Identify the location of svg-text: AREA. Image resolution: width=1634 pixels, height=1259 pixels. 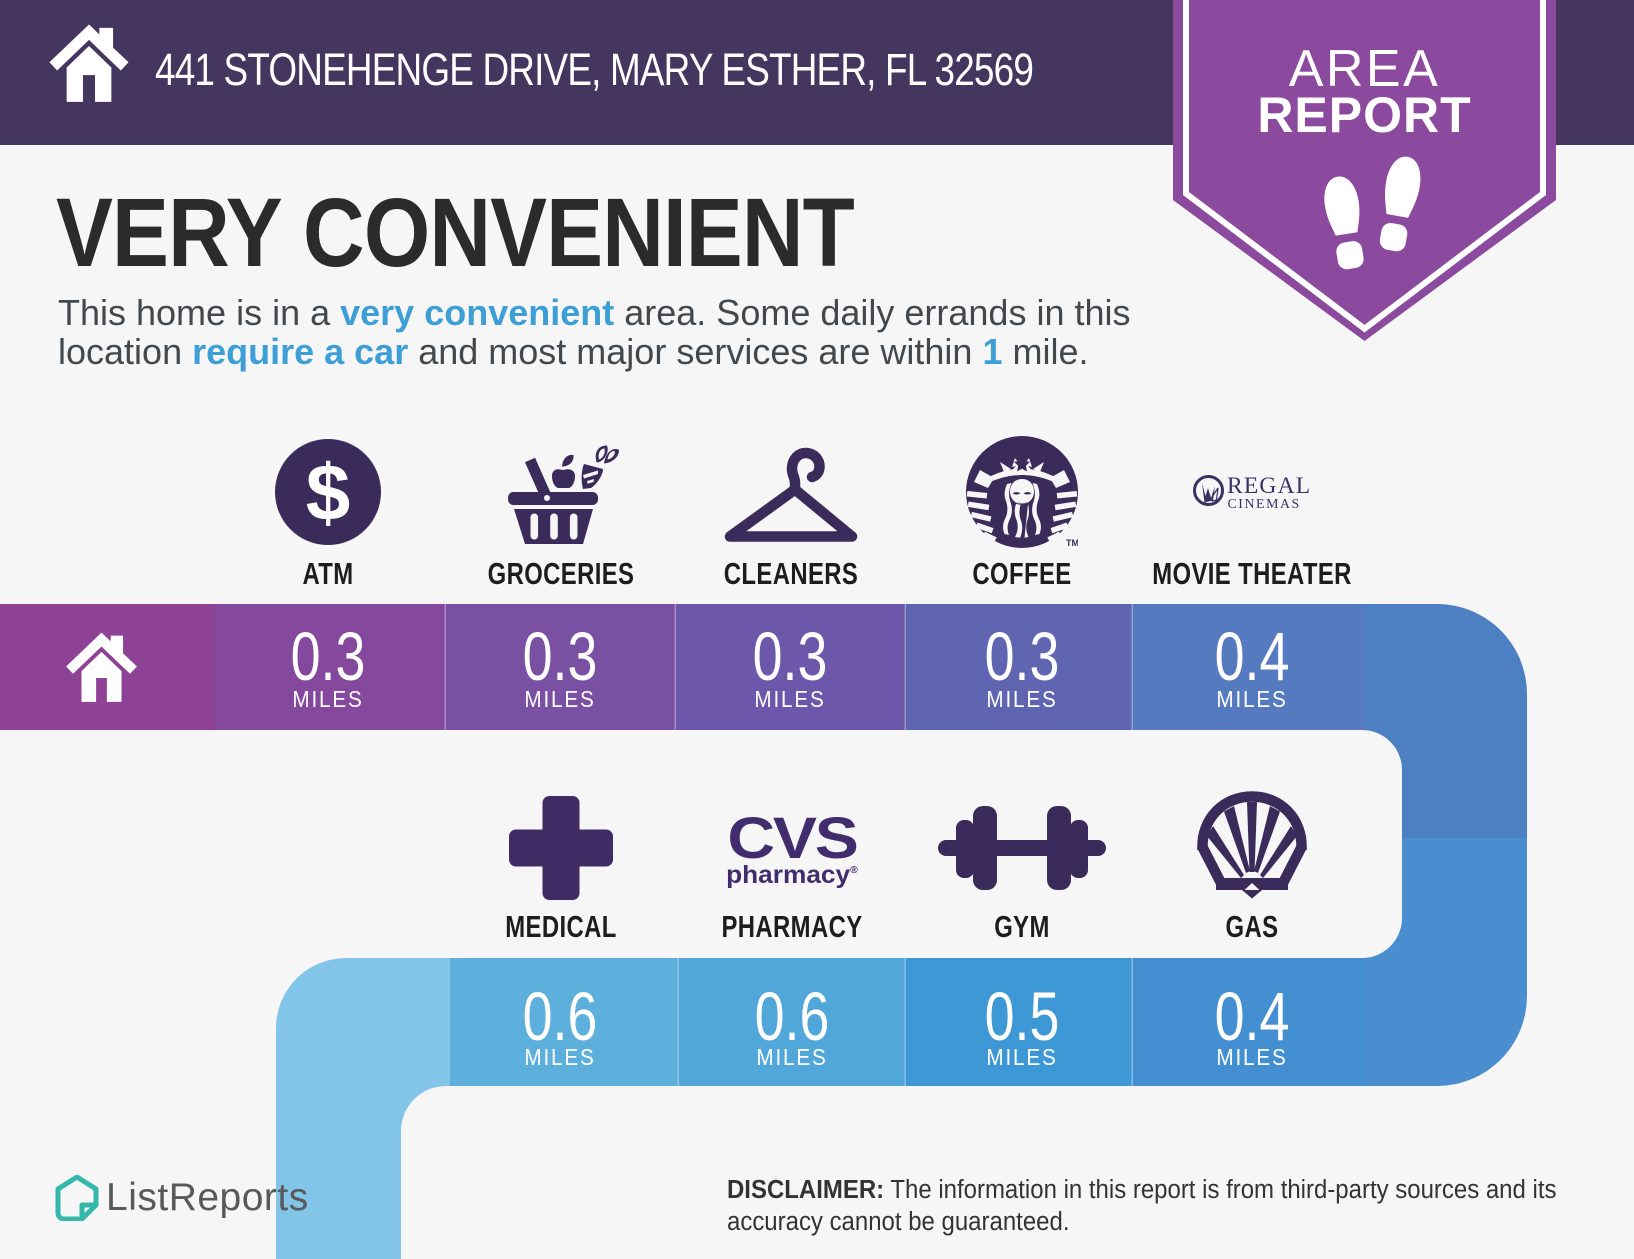
(1365, 69).